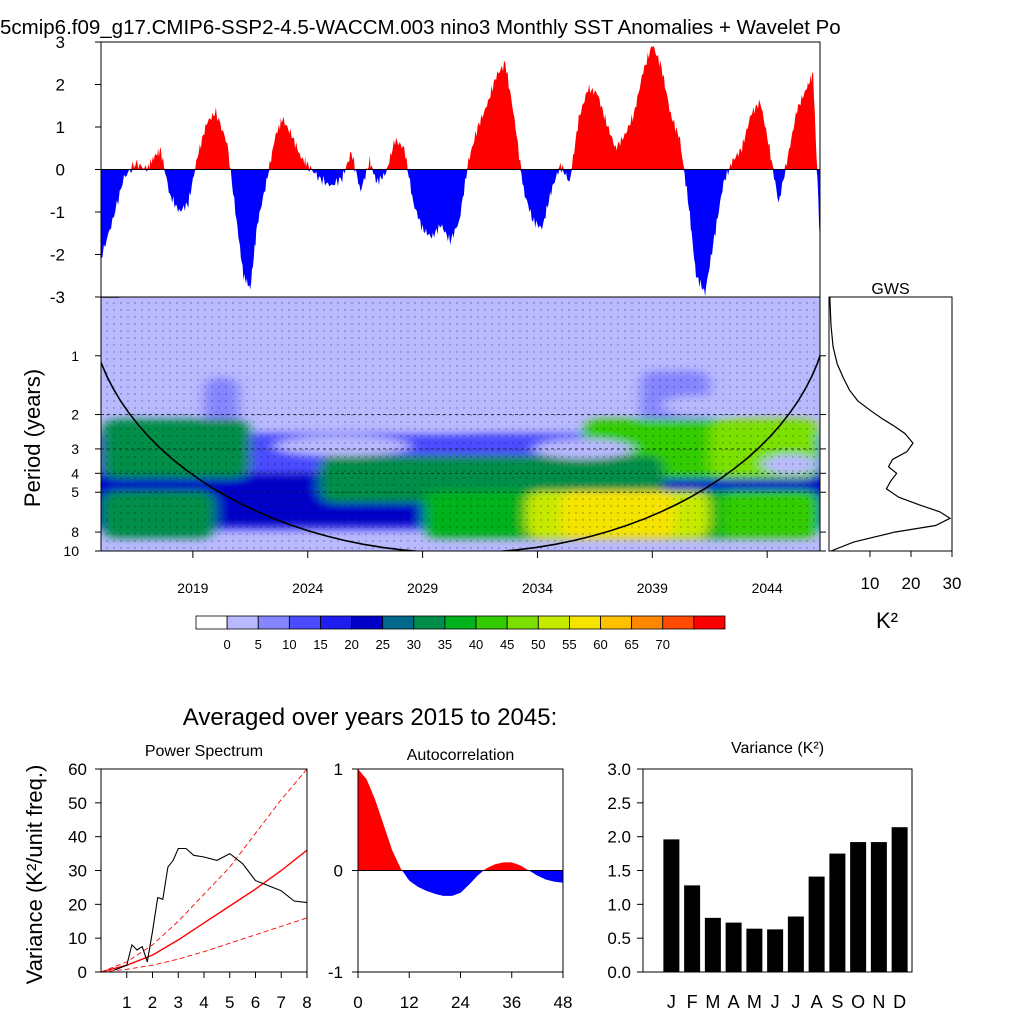  I want to click on colorbar-label: 50, so click(538, 644).